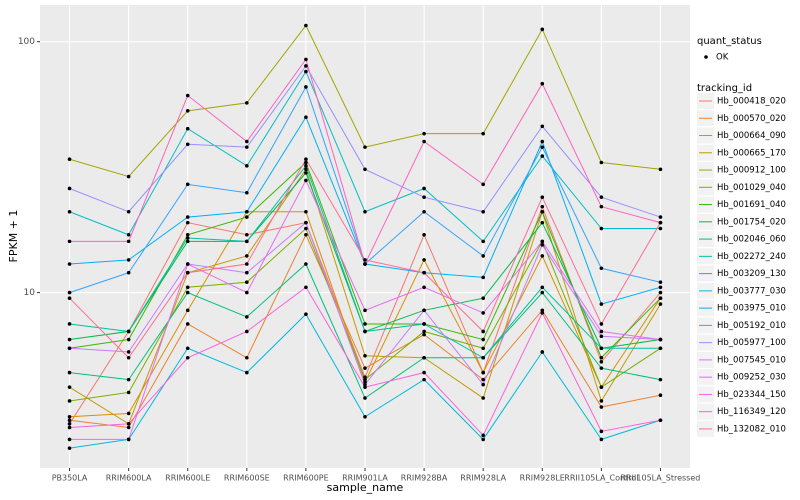 The width and height of the screenshot is (800, 500). I want to click on legend-label: Hb_005977_100, so click(751, 343).